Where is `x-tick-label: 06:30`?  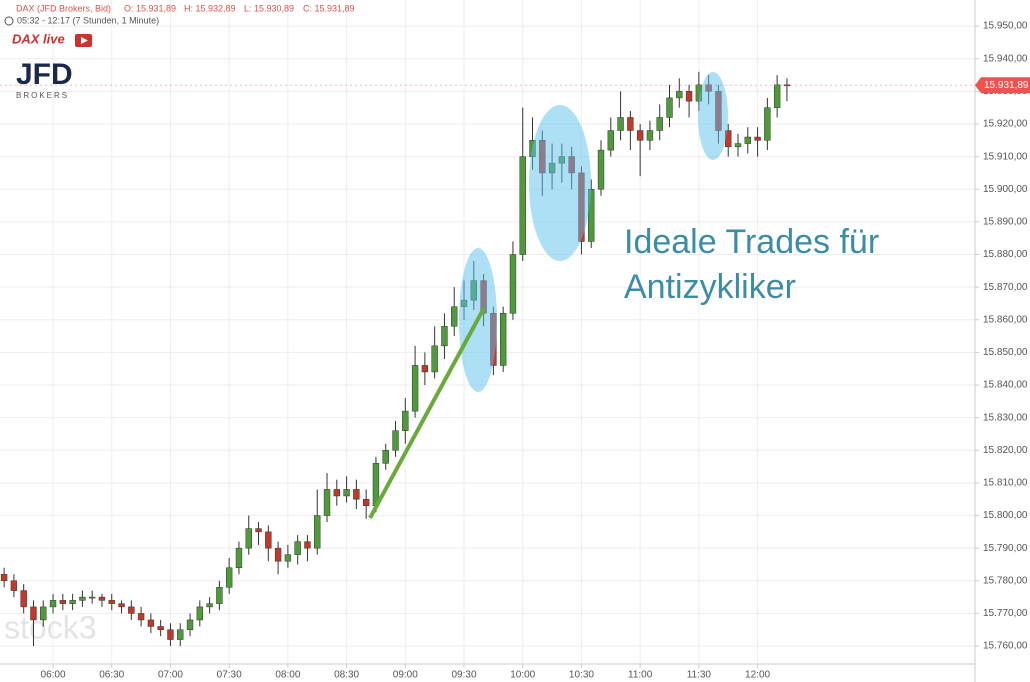
x-tick-label: 06:30 is located at coordinates (111, 675).